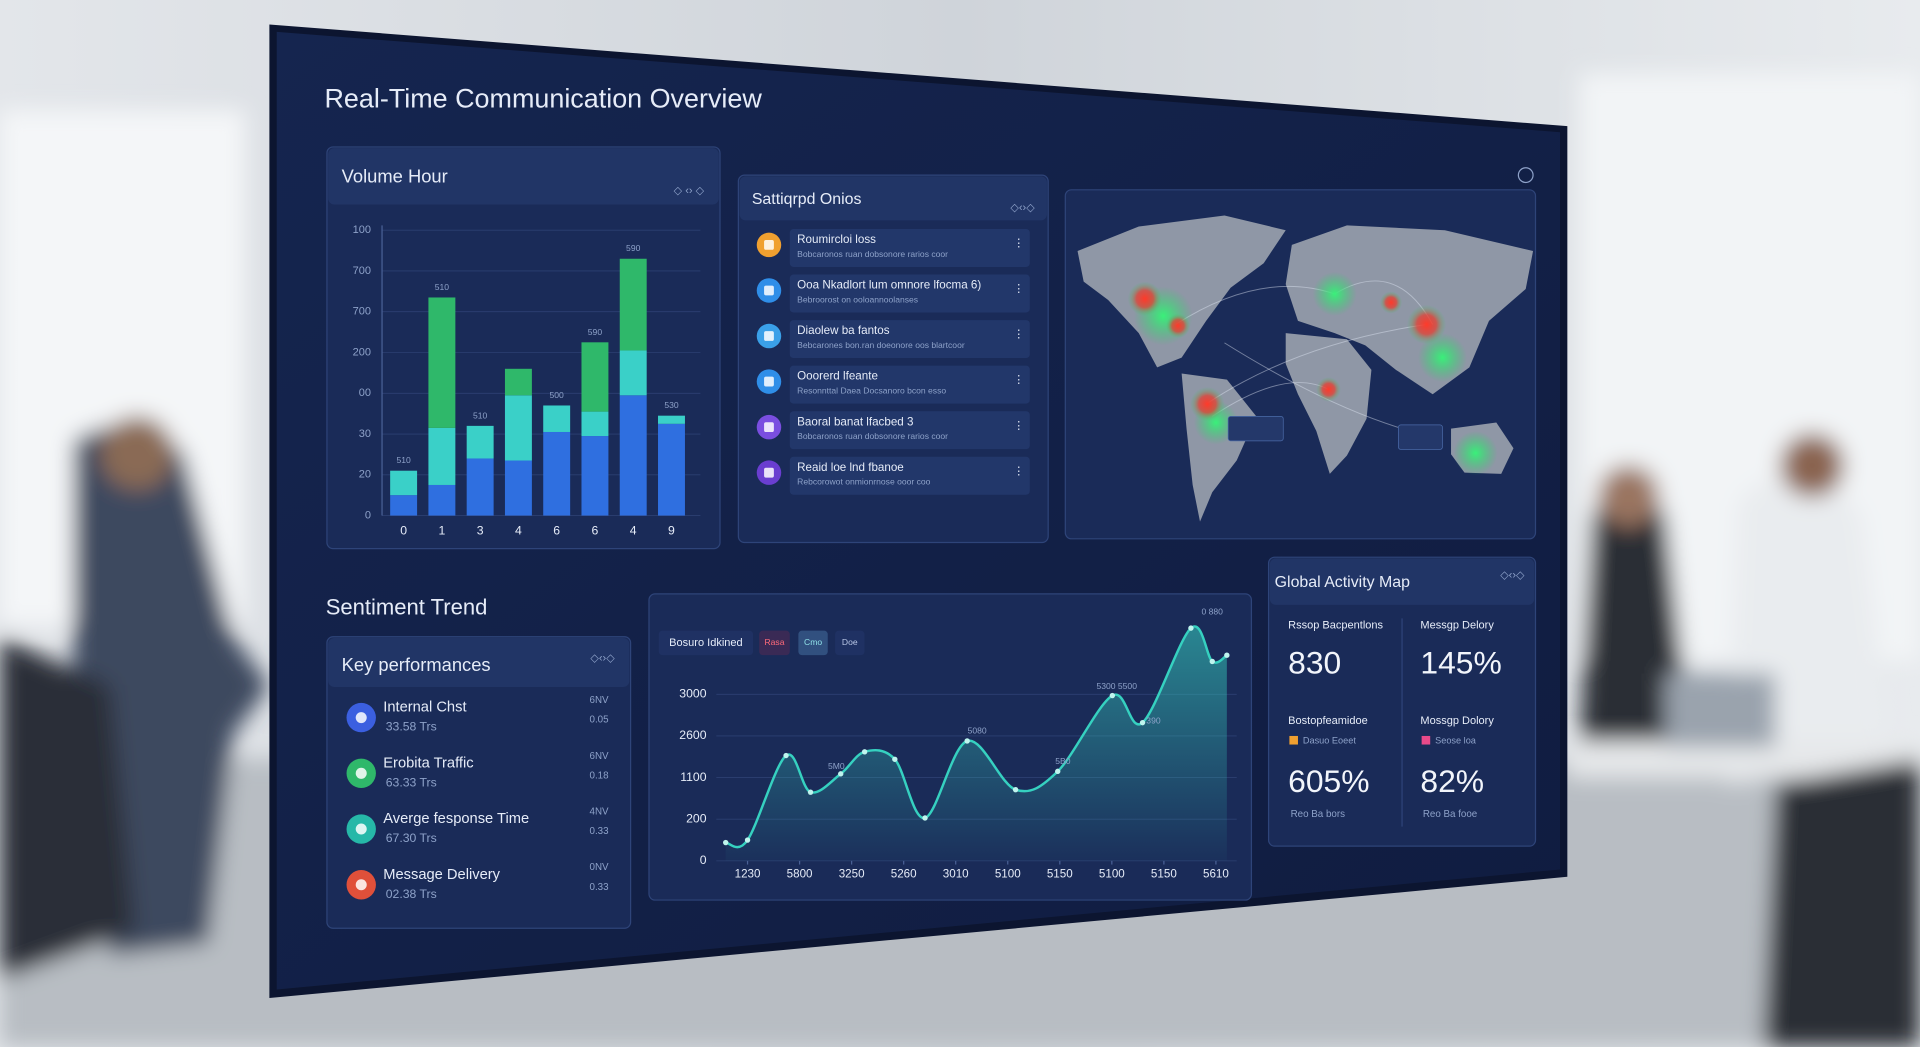 The height and width of the screenshot is (1047, 1920). Describe the element at coordinates (889, 285) in the screenshot. I see `feed-title: Ooa Nkadlort lum omnore lfocma 6)` at that location.